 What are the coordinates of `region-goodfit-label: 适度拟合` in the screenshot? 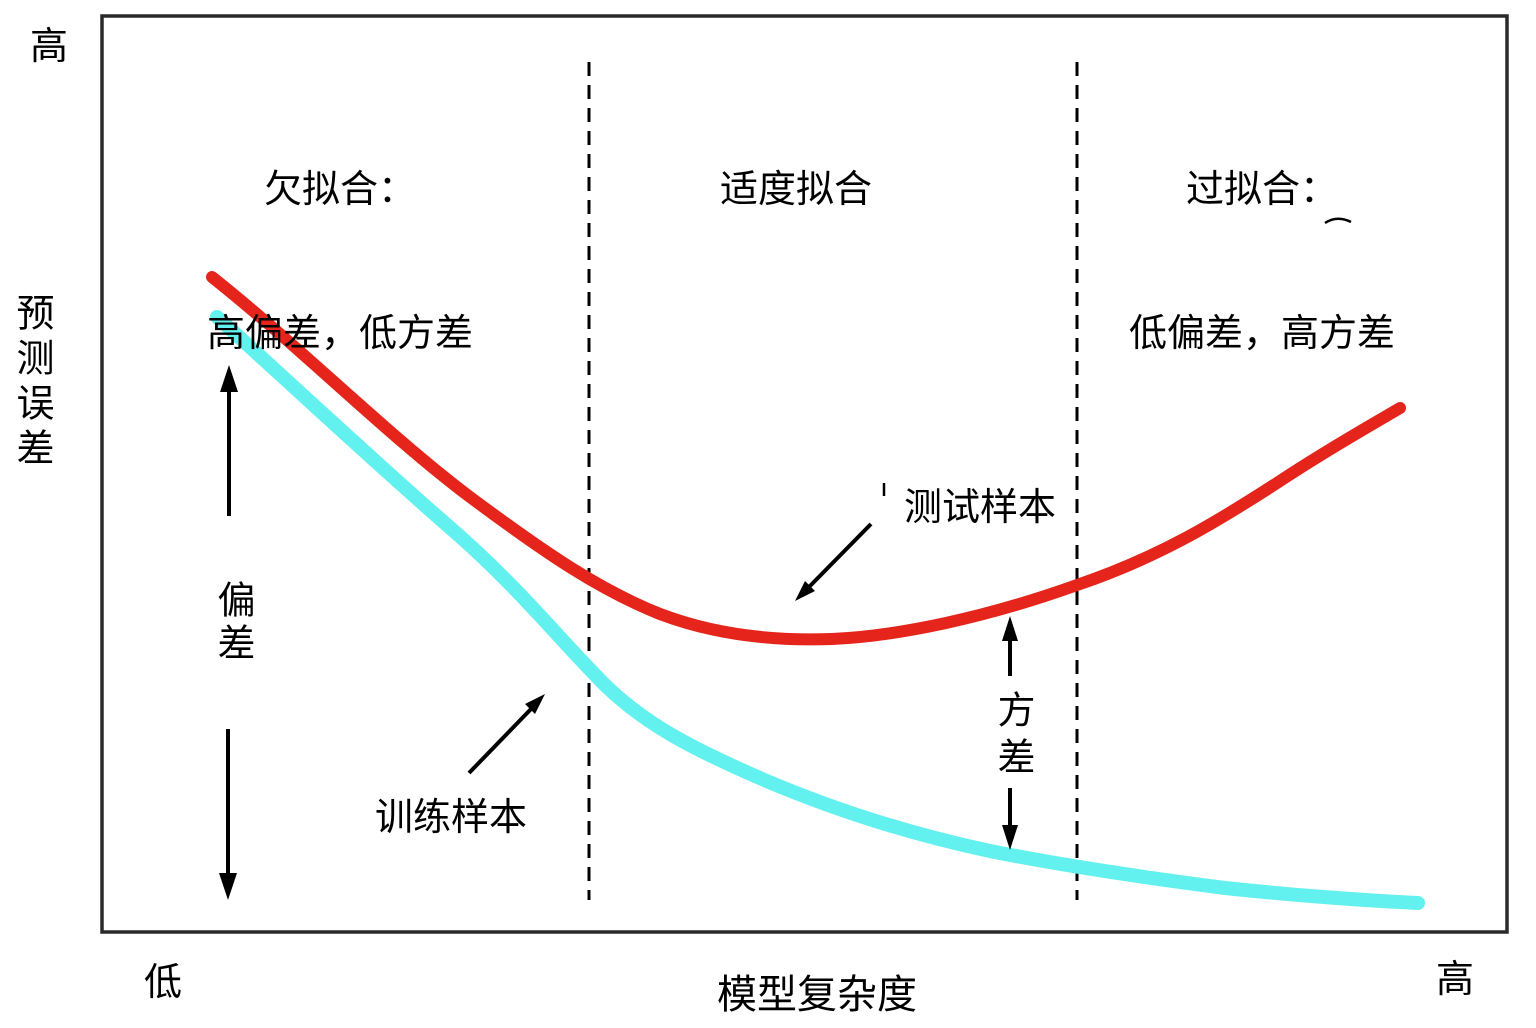 It's located at (796, 238).